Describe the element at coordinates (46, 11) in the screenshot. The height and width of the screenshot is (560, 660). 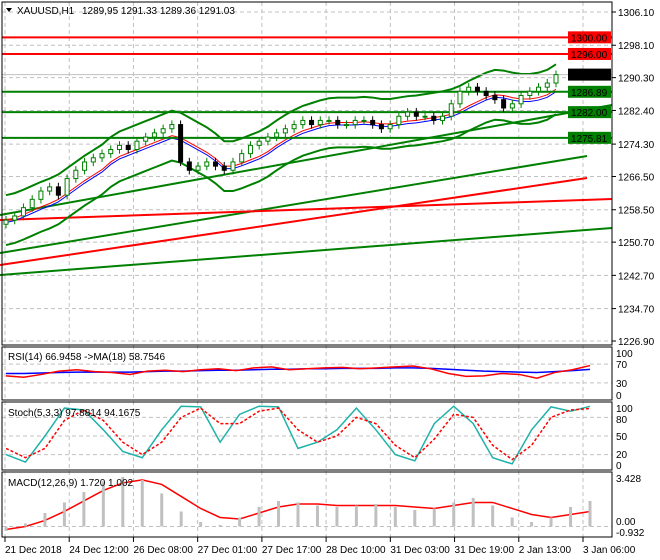
I see `symbol-label: XAUUSD,H1` at that location.